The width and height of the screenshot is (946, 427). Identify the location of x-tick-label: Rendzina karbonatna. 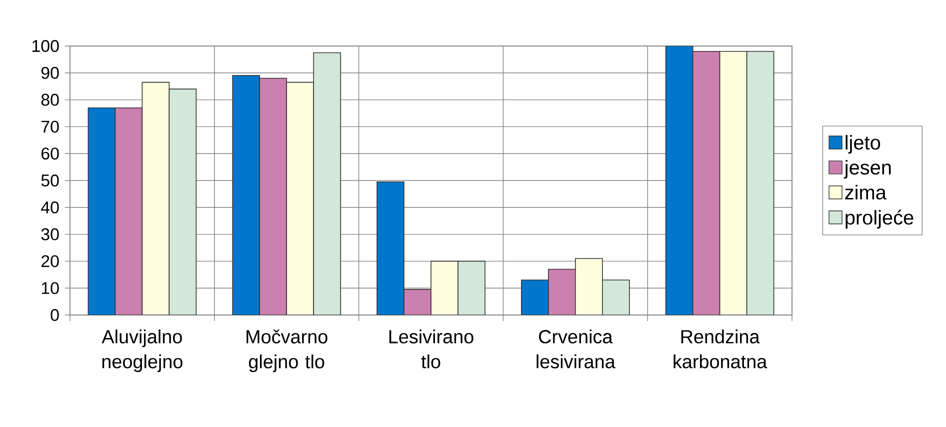
(721, 349).